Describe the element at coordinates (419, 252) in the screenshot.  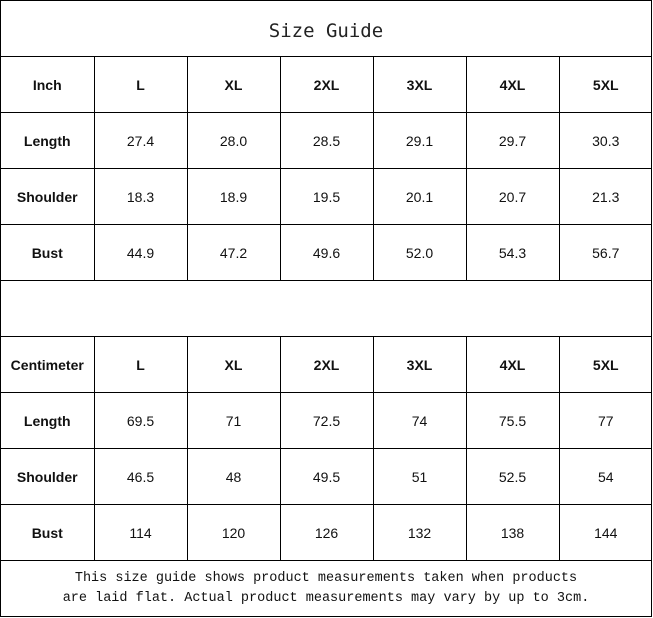
I see `measurement-value: 52.0` at that location.